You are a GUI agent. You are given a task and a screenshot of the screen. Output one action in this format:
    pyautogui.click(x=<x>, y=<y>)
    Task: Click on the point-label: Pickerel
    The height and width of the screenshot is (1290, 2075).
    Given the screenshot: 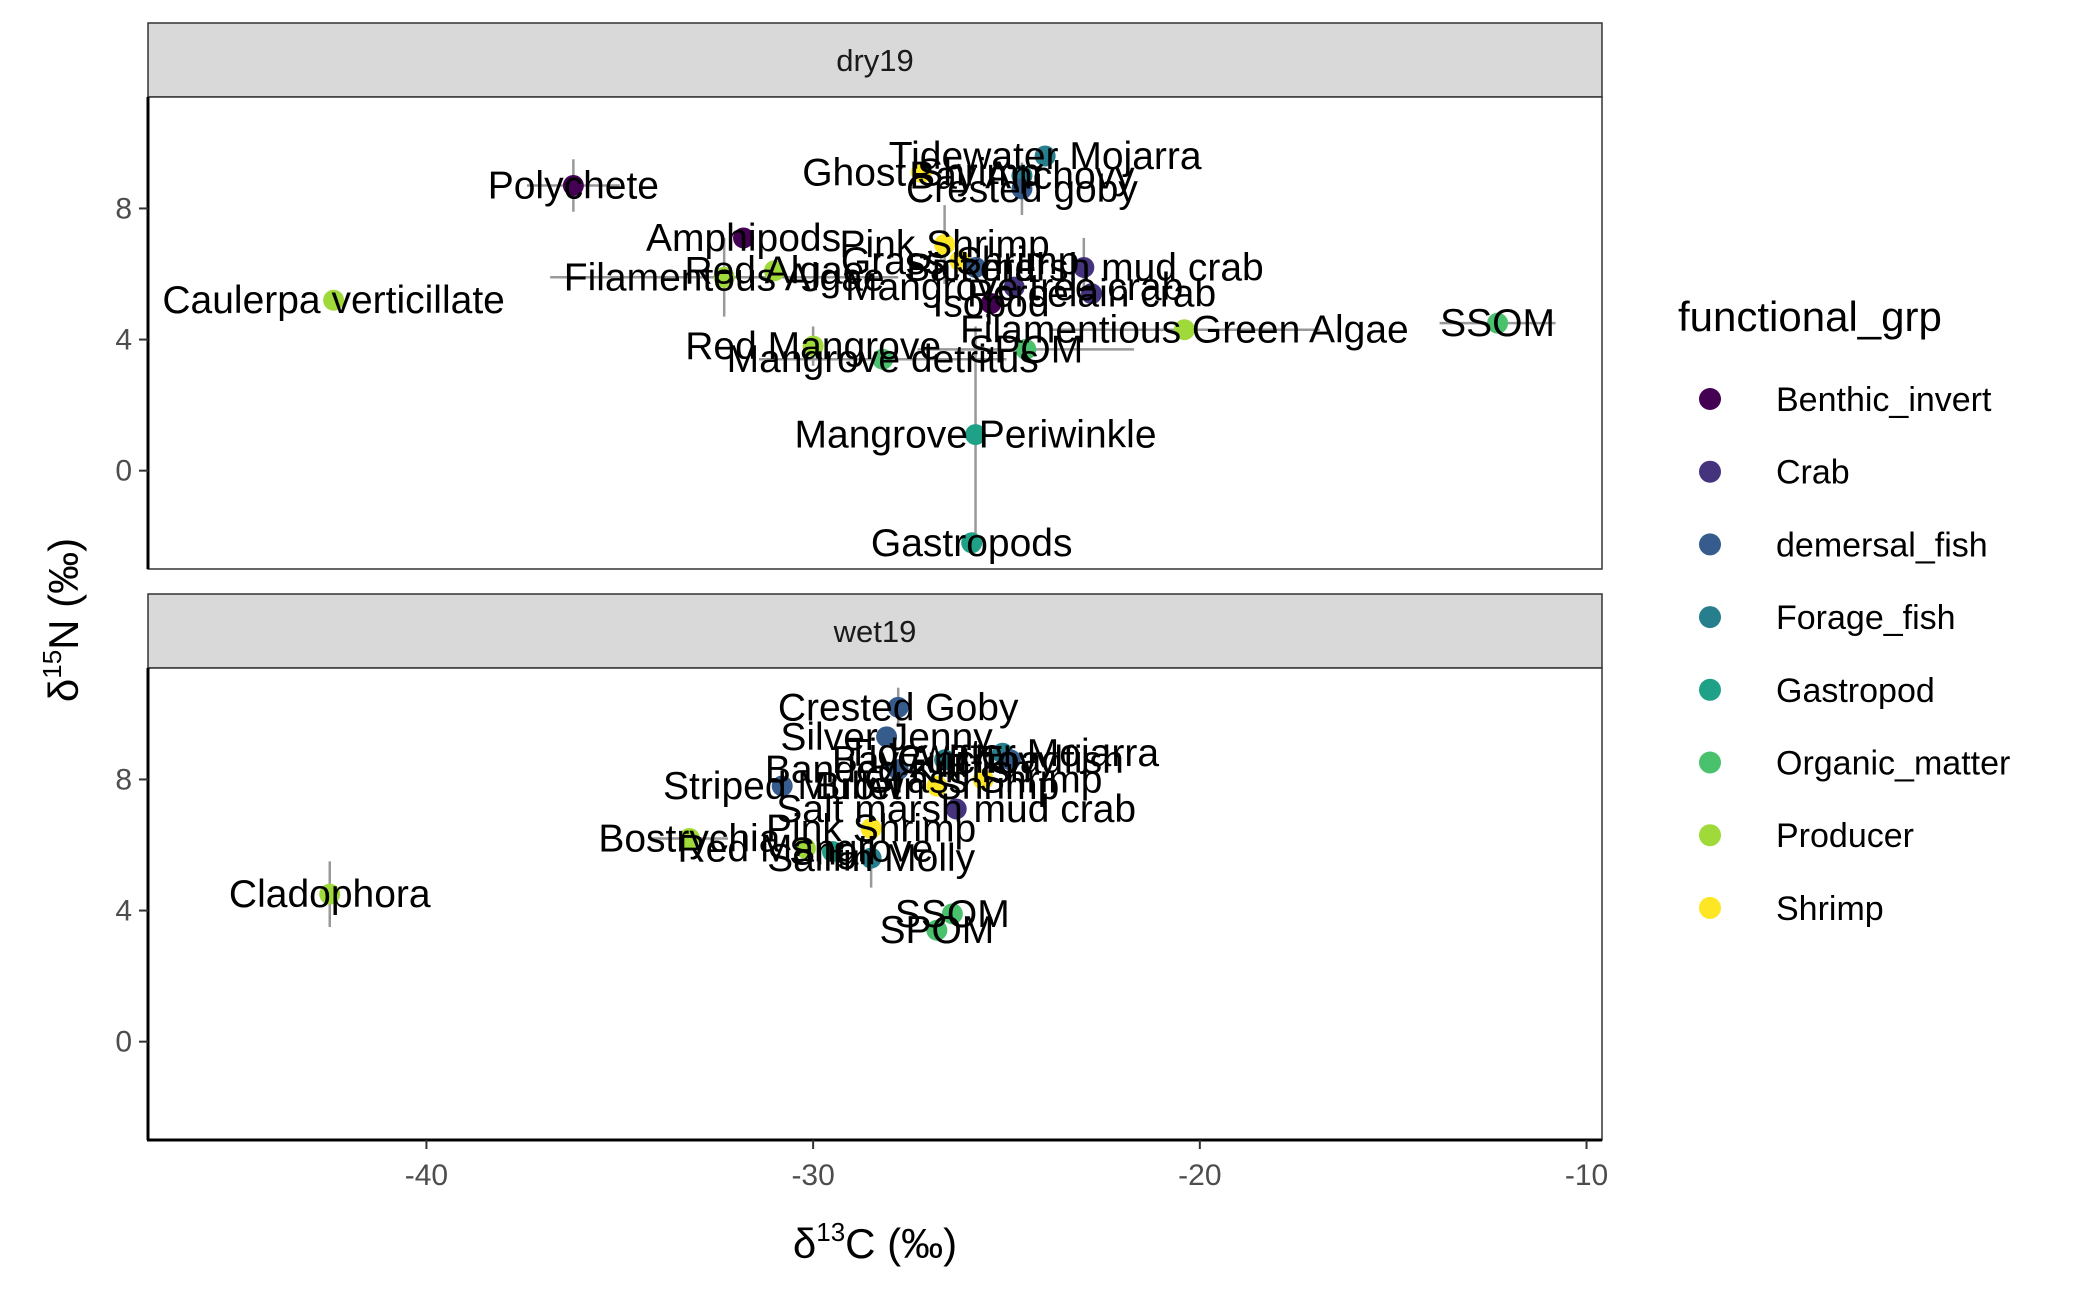 What is the action you would take?
    pyautogui.click(x=975, y=267)
    